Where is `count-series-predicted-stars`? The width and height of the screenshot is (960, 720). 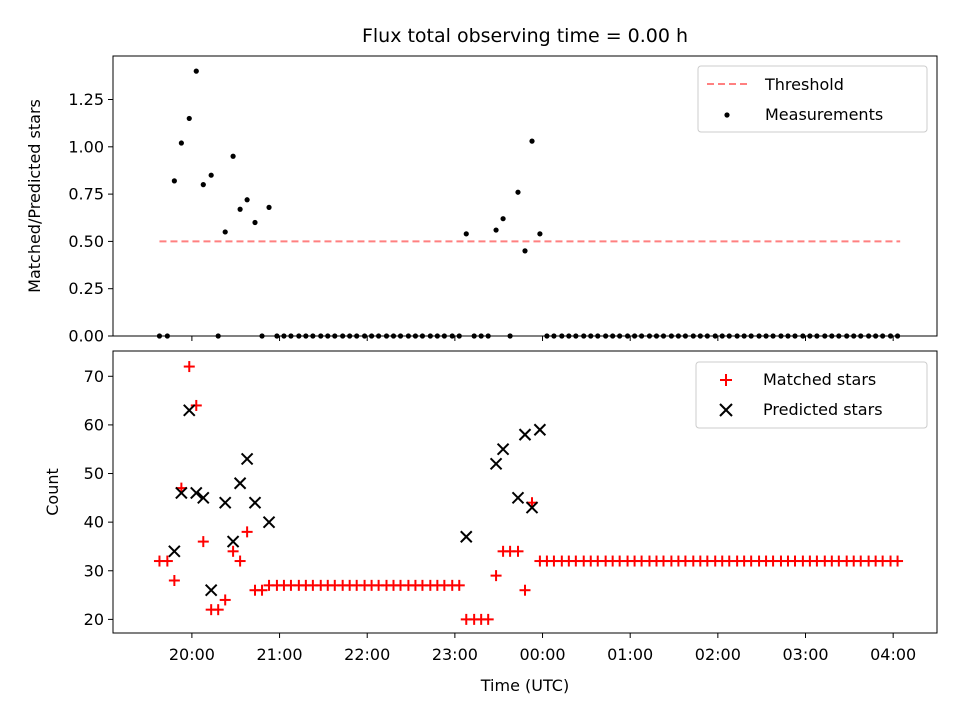
count-series-predicted-stars is located at coordinates (357, 500).